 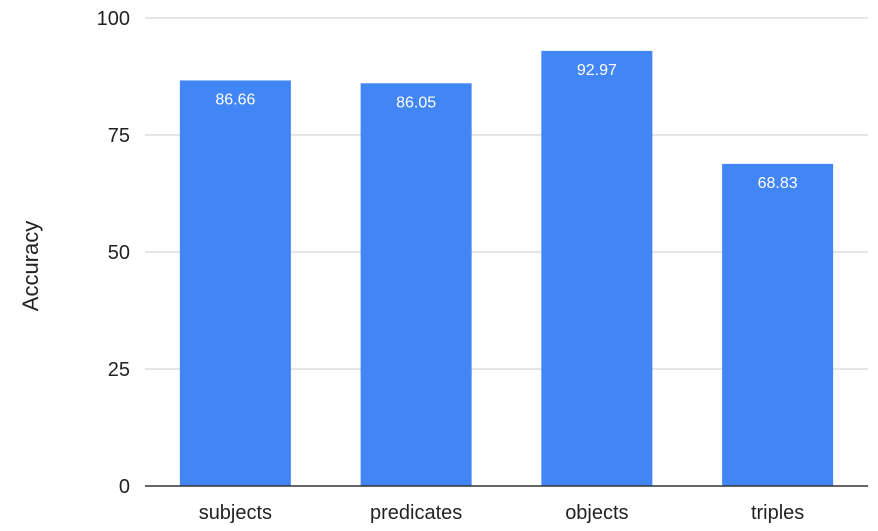 I want to click on bar-predicates, so click(x=416, y=284).